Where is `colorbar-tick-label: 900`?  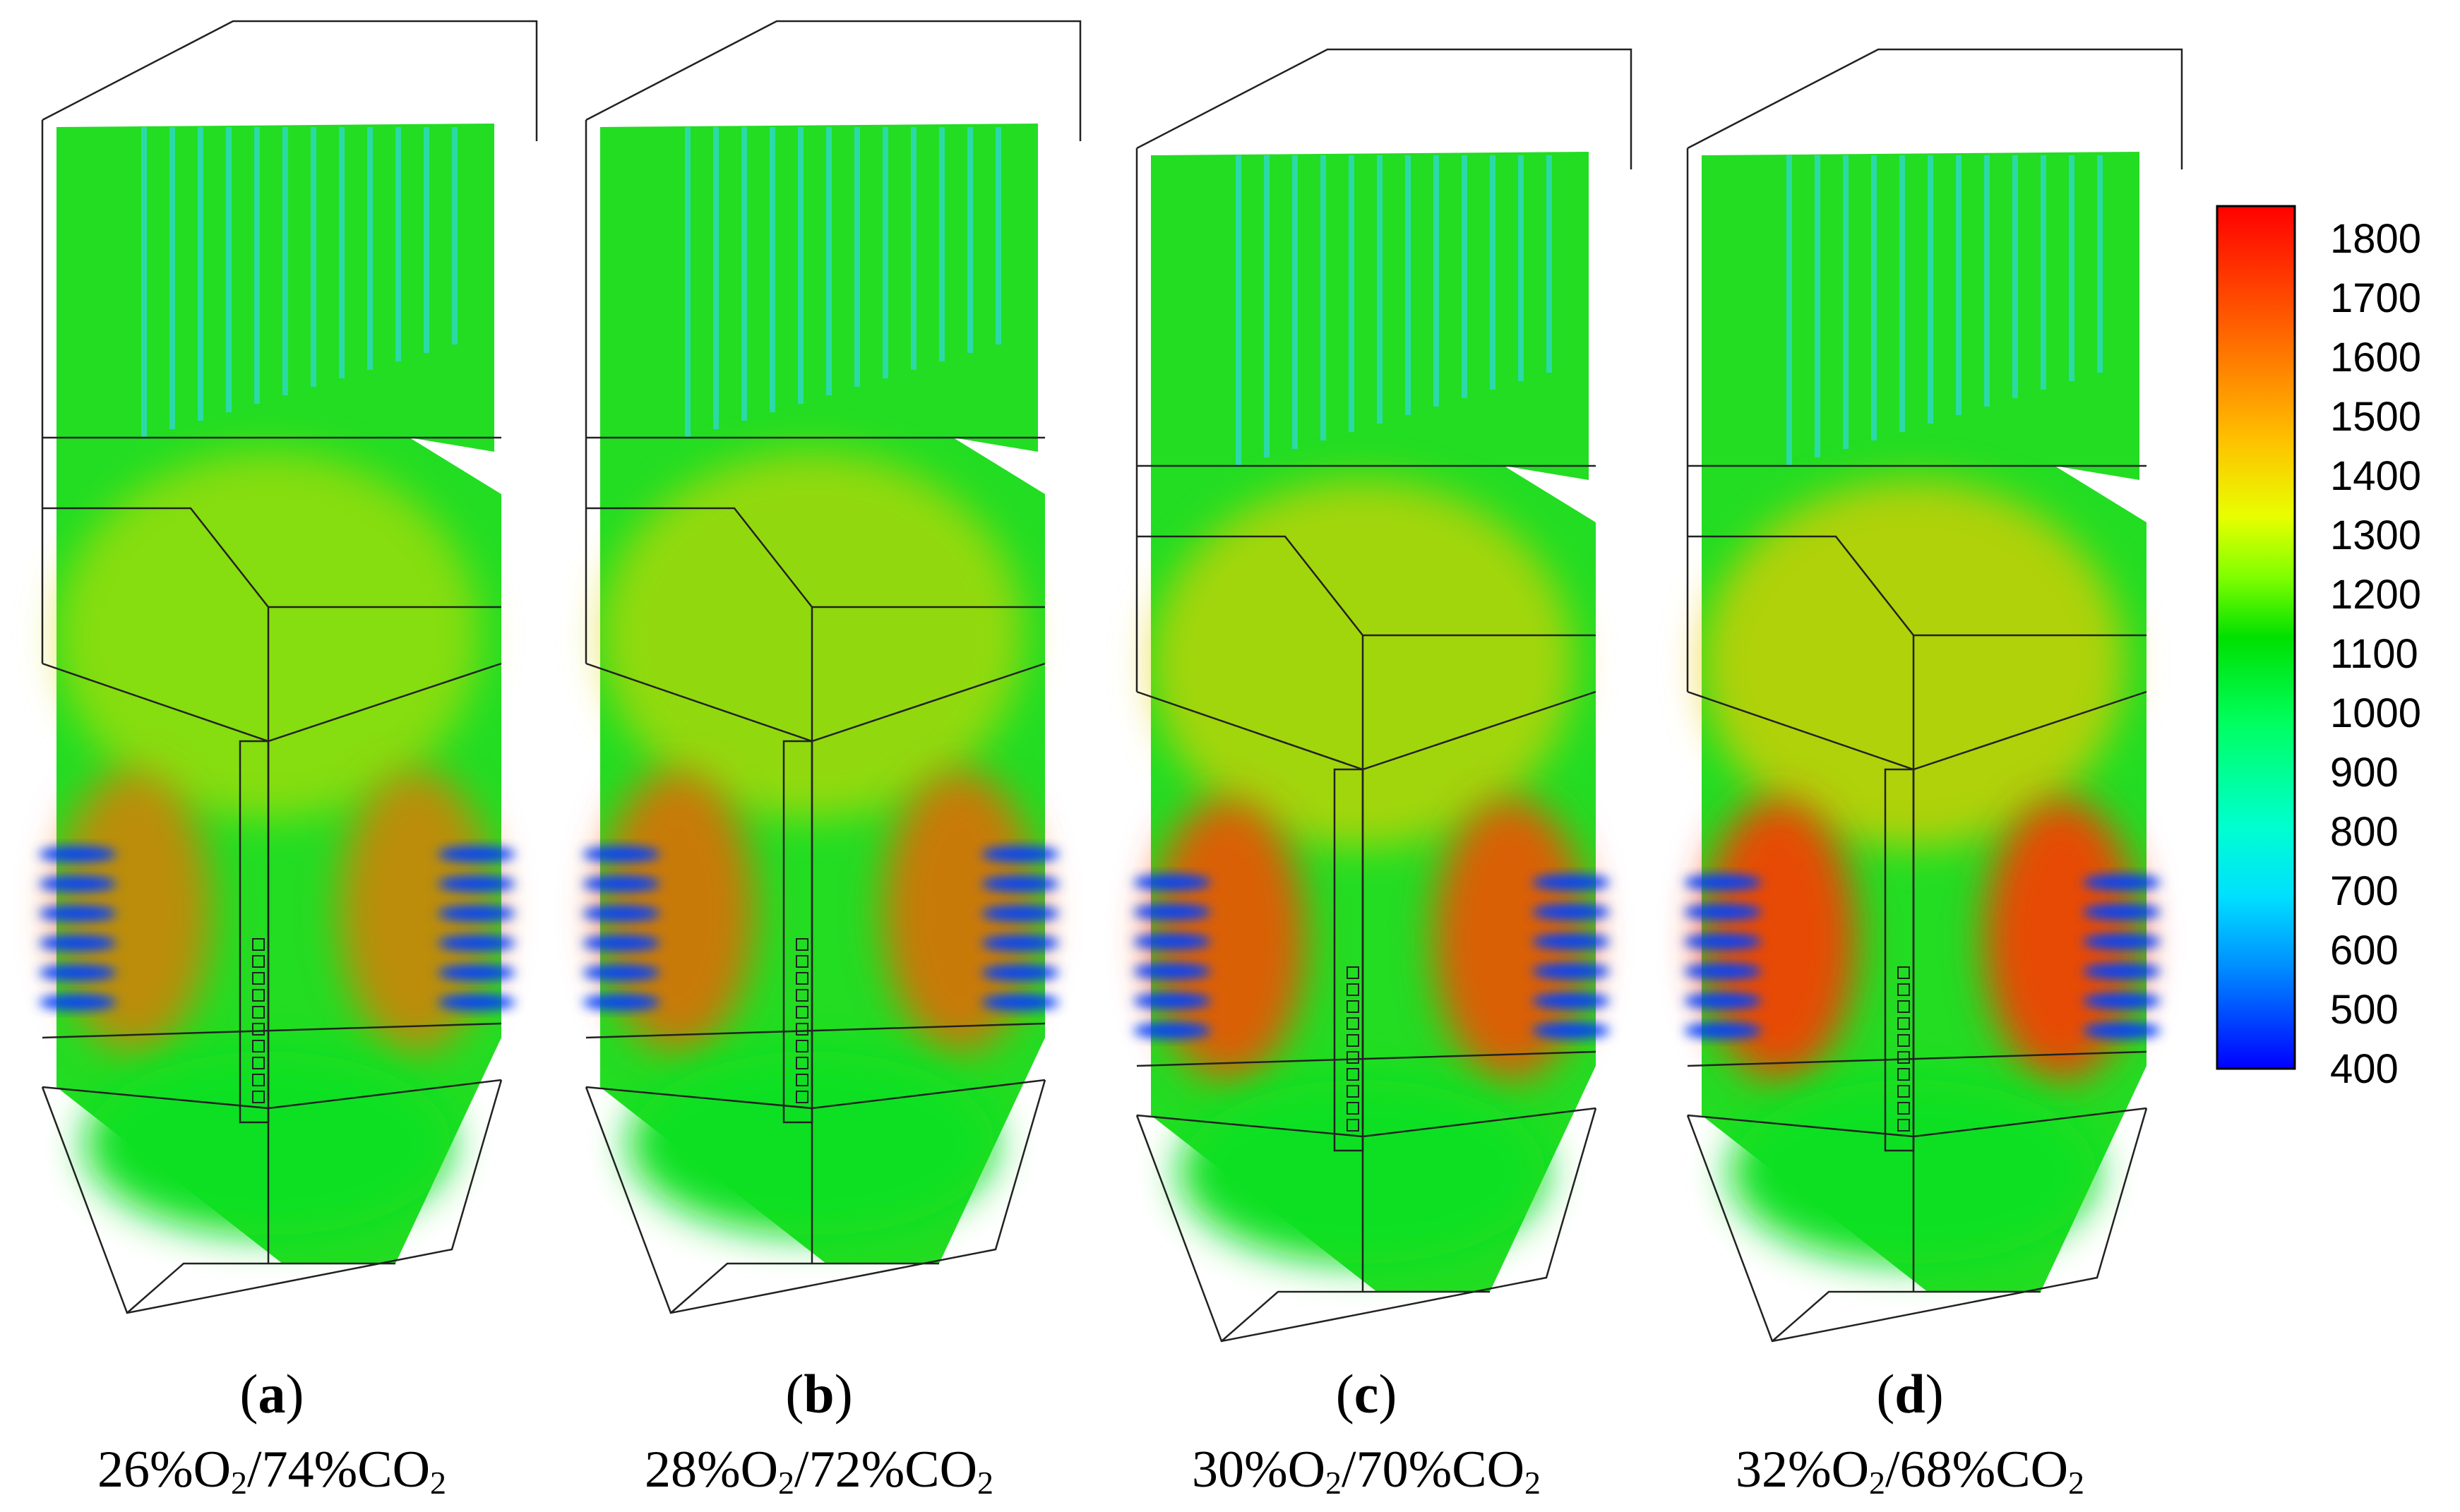 colorbar-tick-label: 900 is located at coordinates (2364, 773).